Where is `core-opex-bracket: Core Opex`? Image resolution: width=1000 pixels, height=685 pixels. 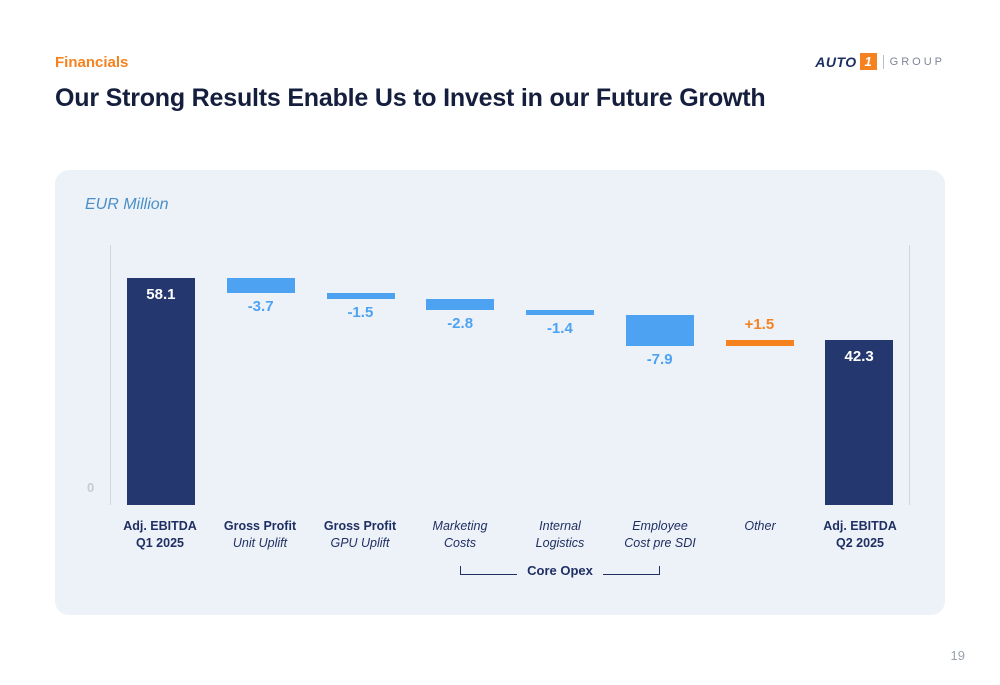 core-opex-bracket: Core Opex is located at coordinates (560, 569).